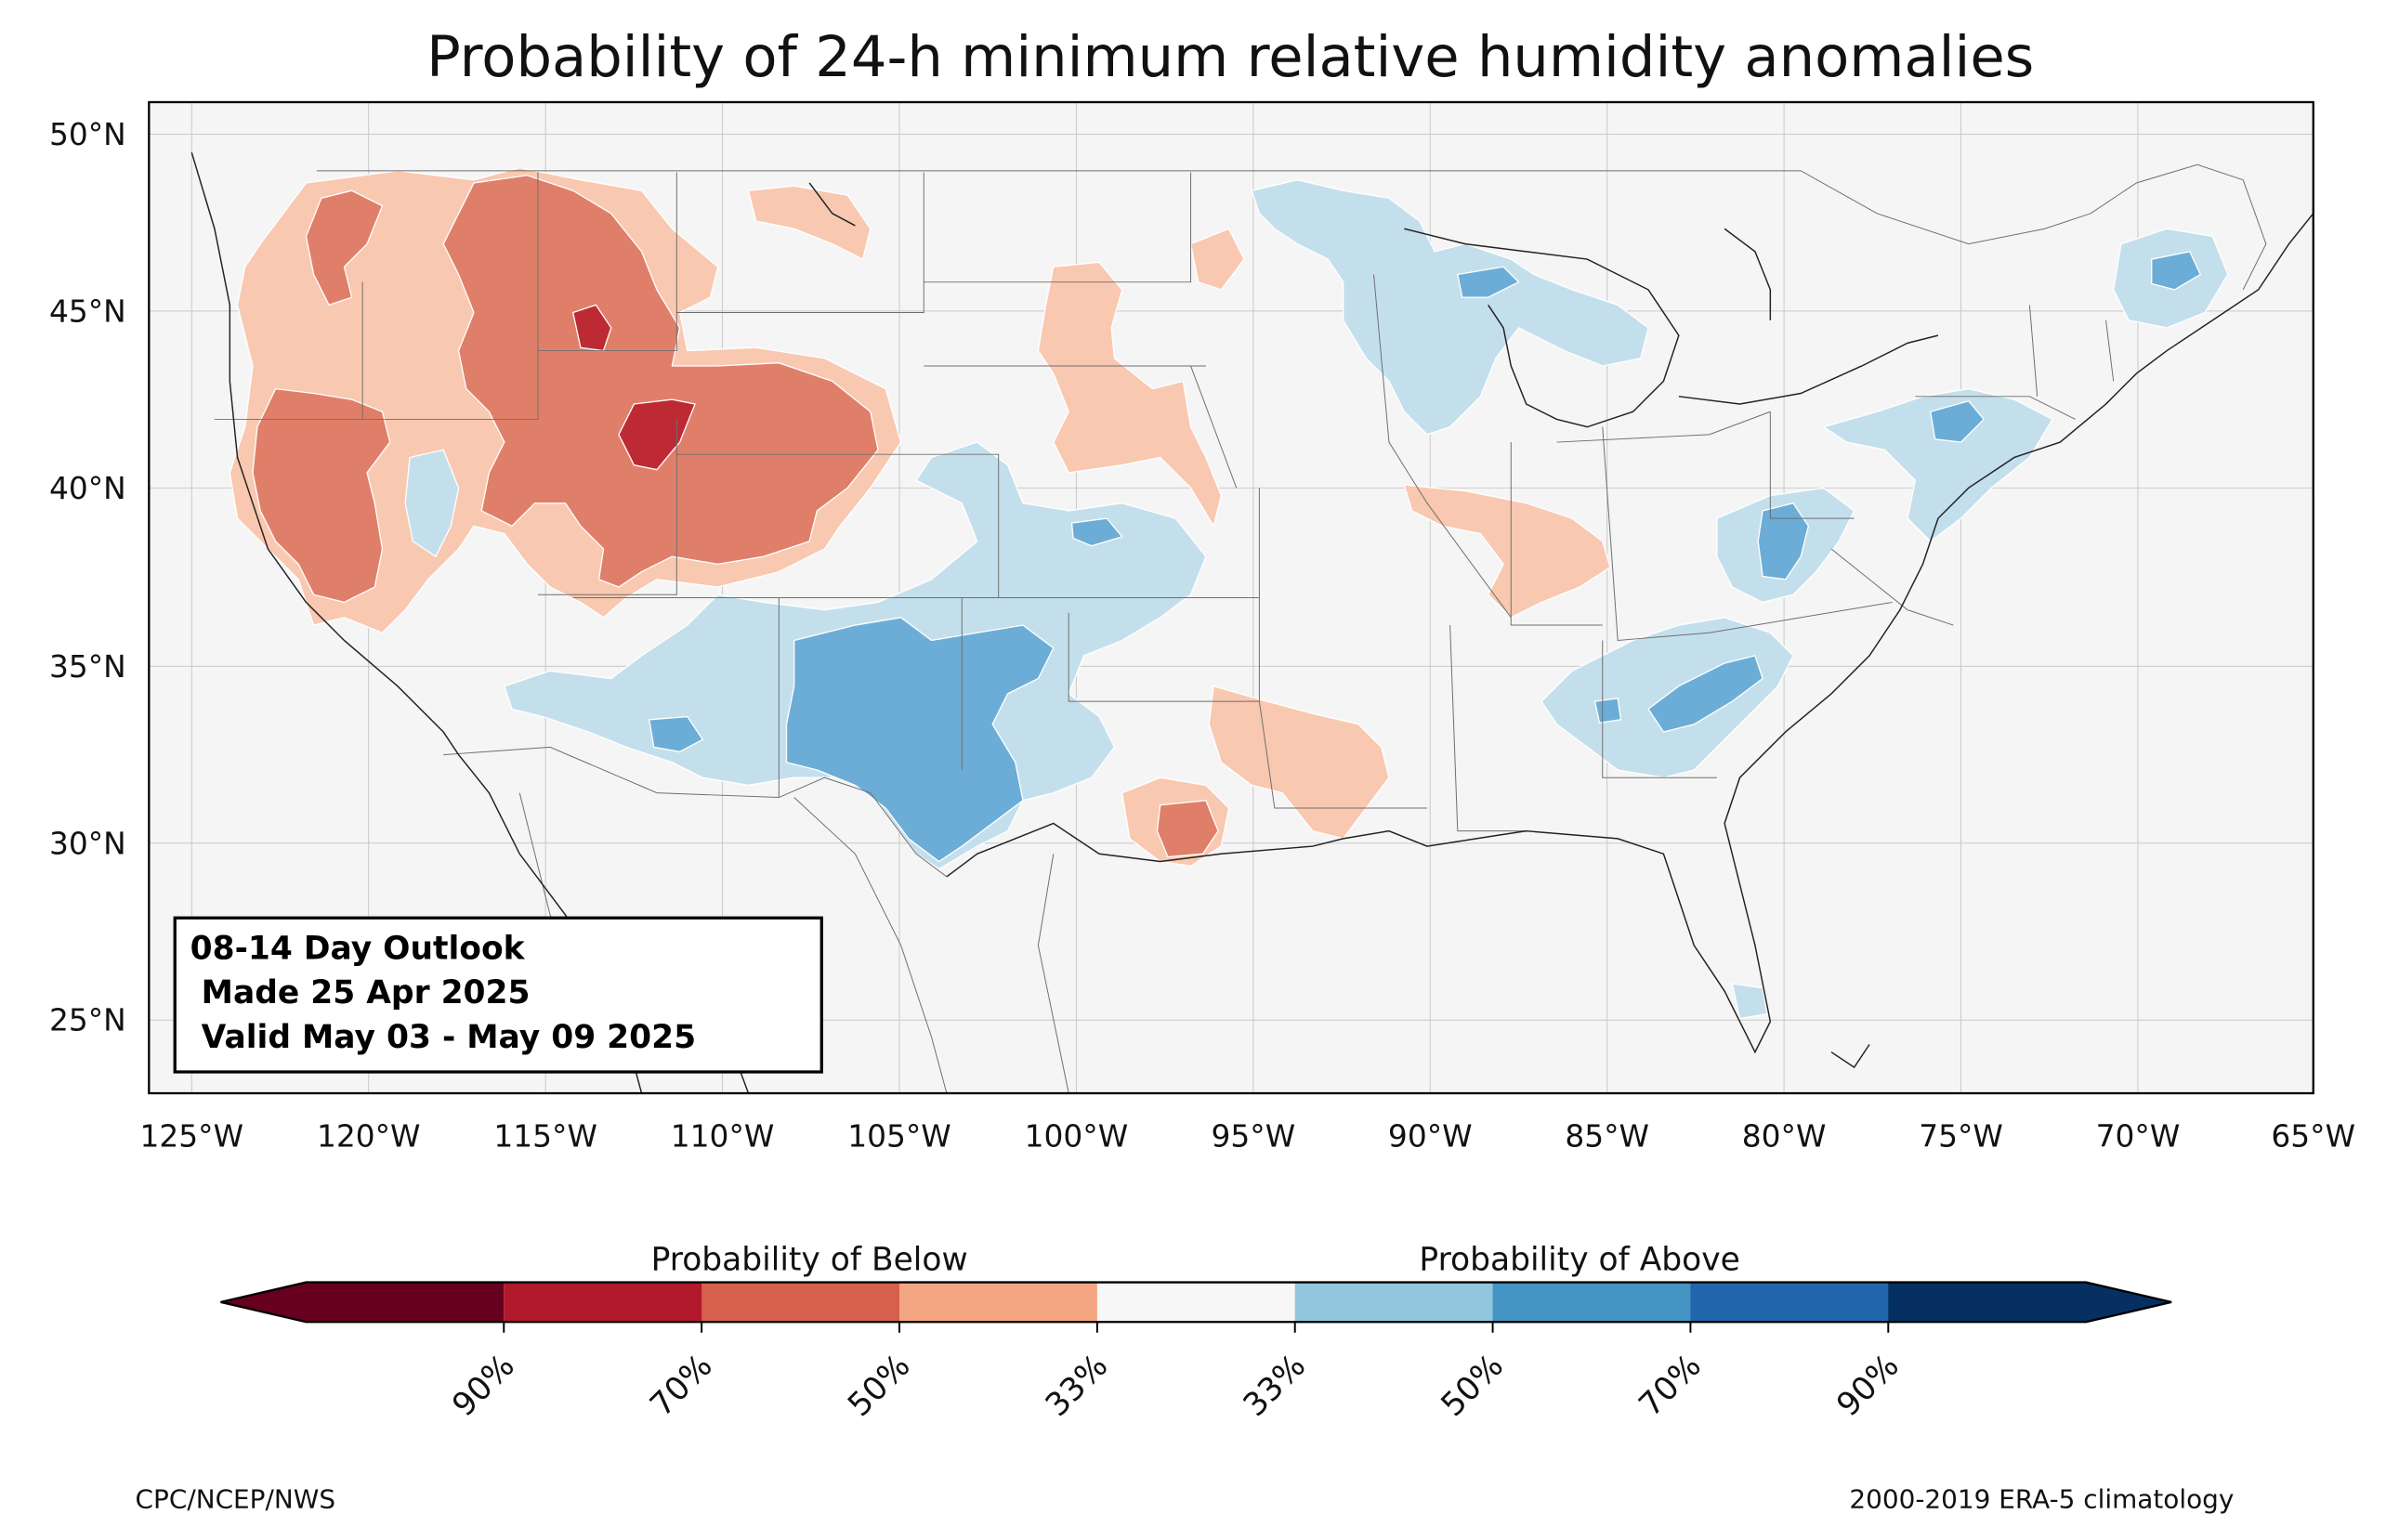 Image resolution: width=2386 pixels, height=1540 pixels. I want to click on lon-tick-label: 90°W, so click(1430, 1136).